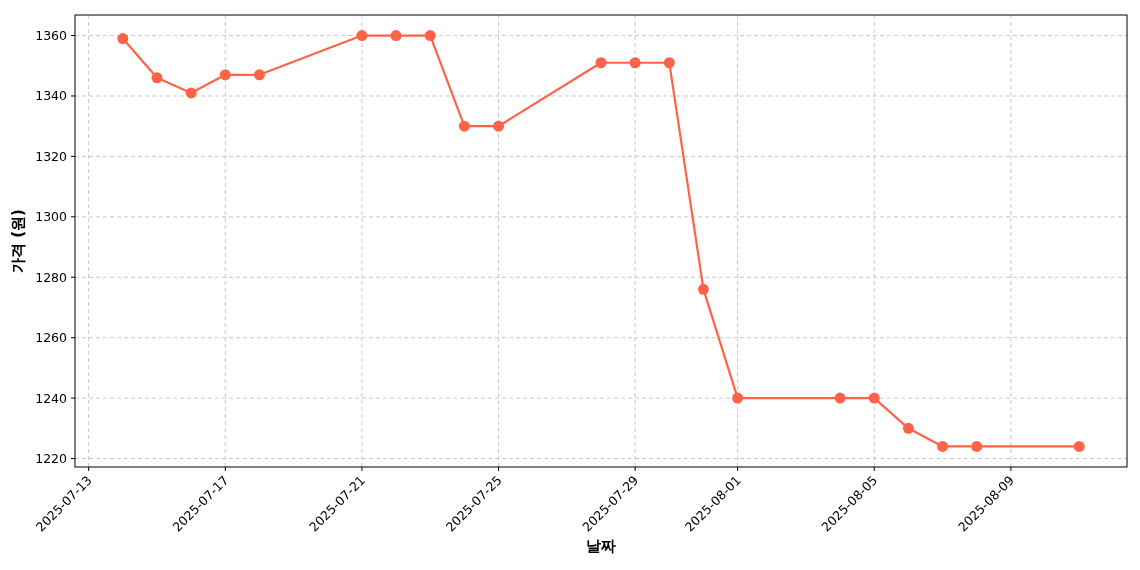 This screenshot has height=570, width=1140. What do you see at coordinates (601, 546) in the screenshot?
I see `x-axis-title: 날짜` at bounding box center [601, 546].